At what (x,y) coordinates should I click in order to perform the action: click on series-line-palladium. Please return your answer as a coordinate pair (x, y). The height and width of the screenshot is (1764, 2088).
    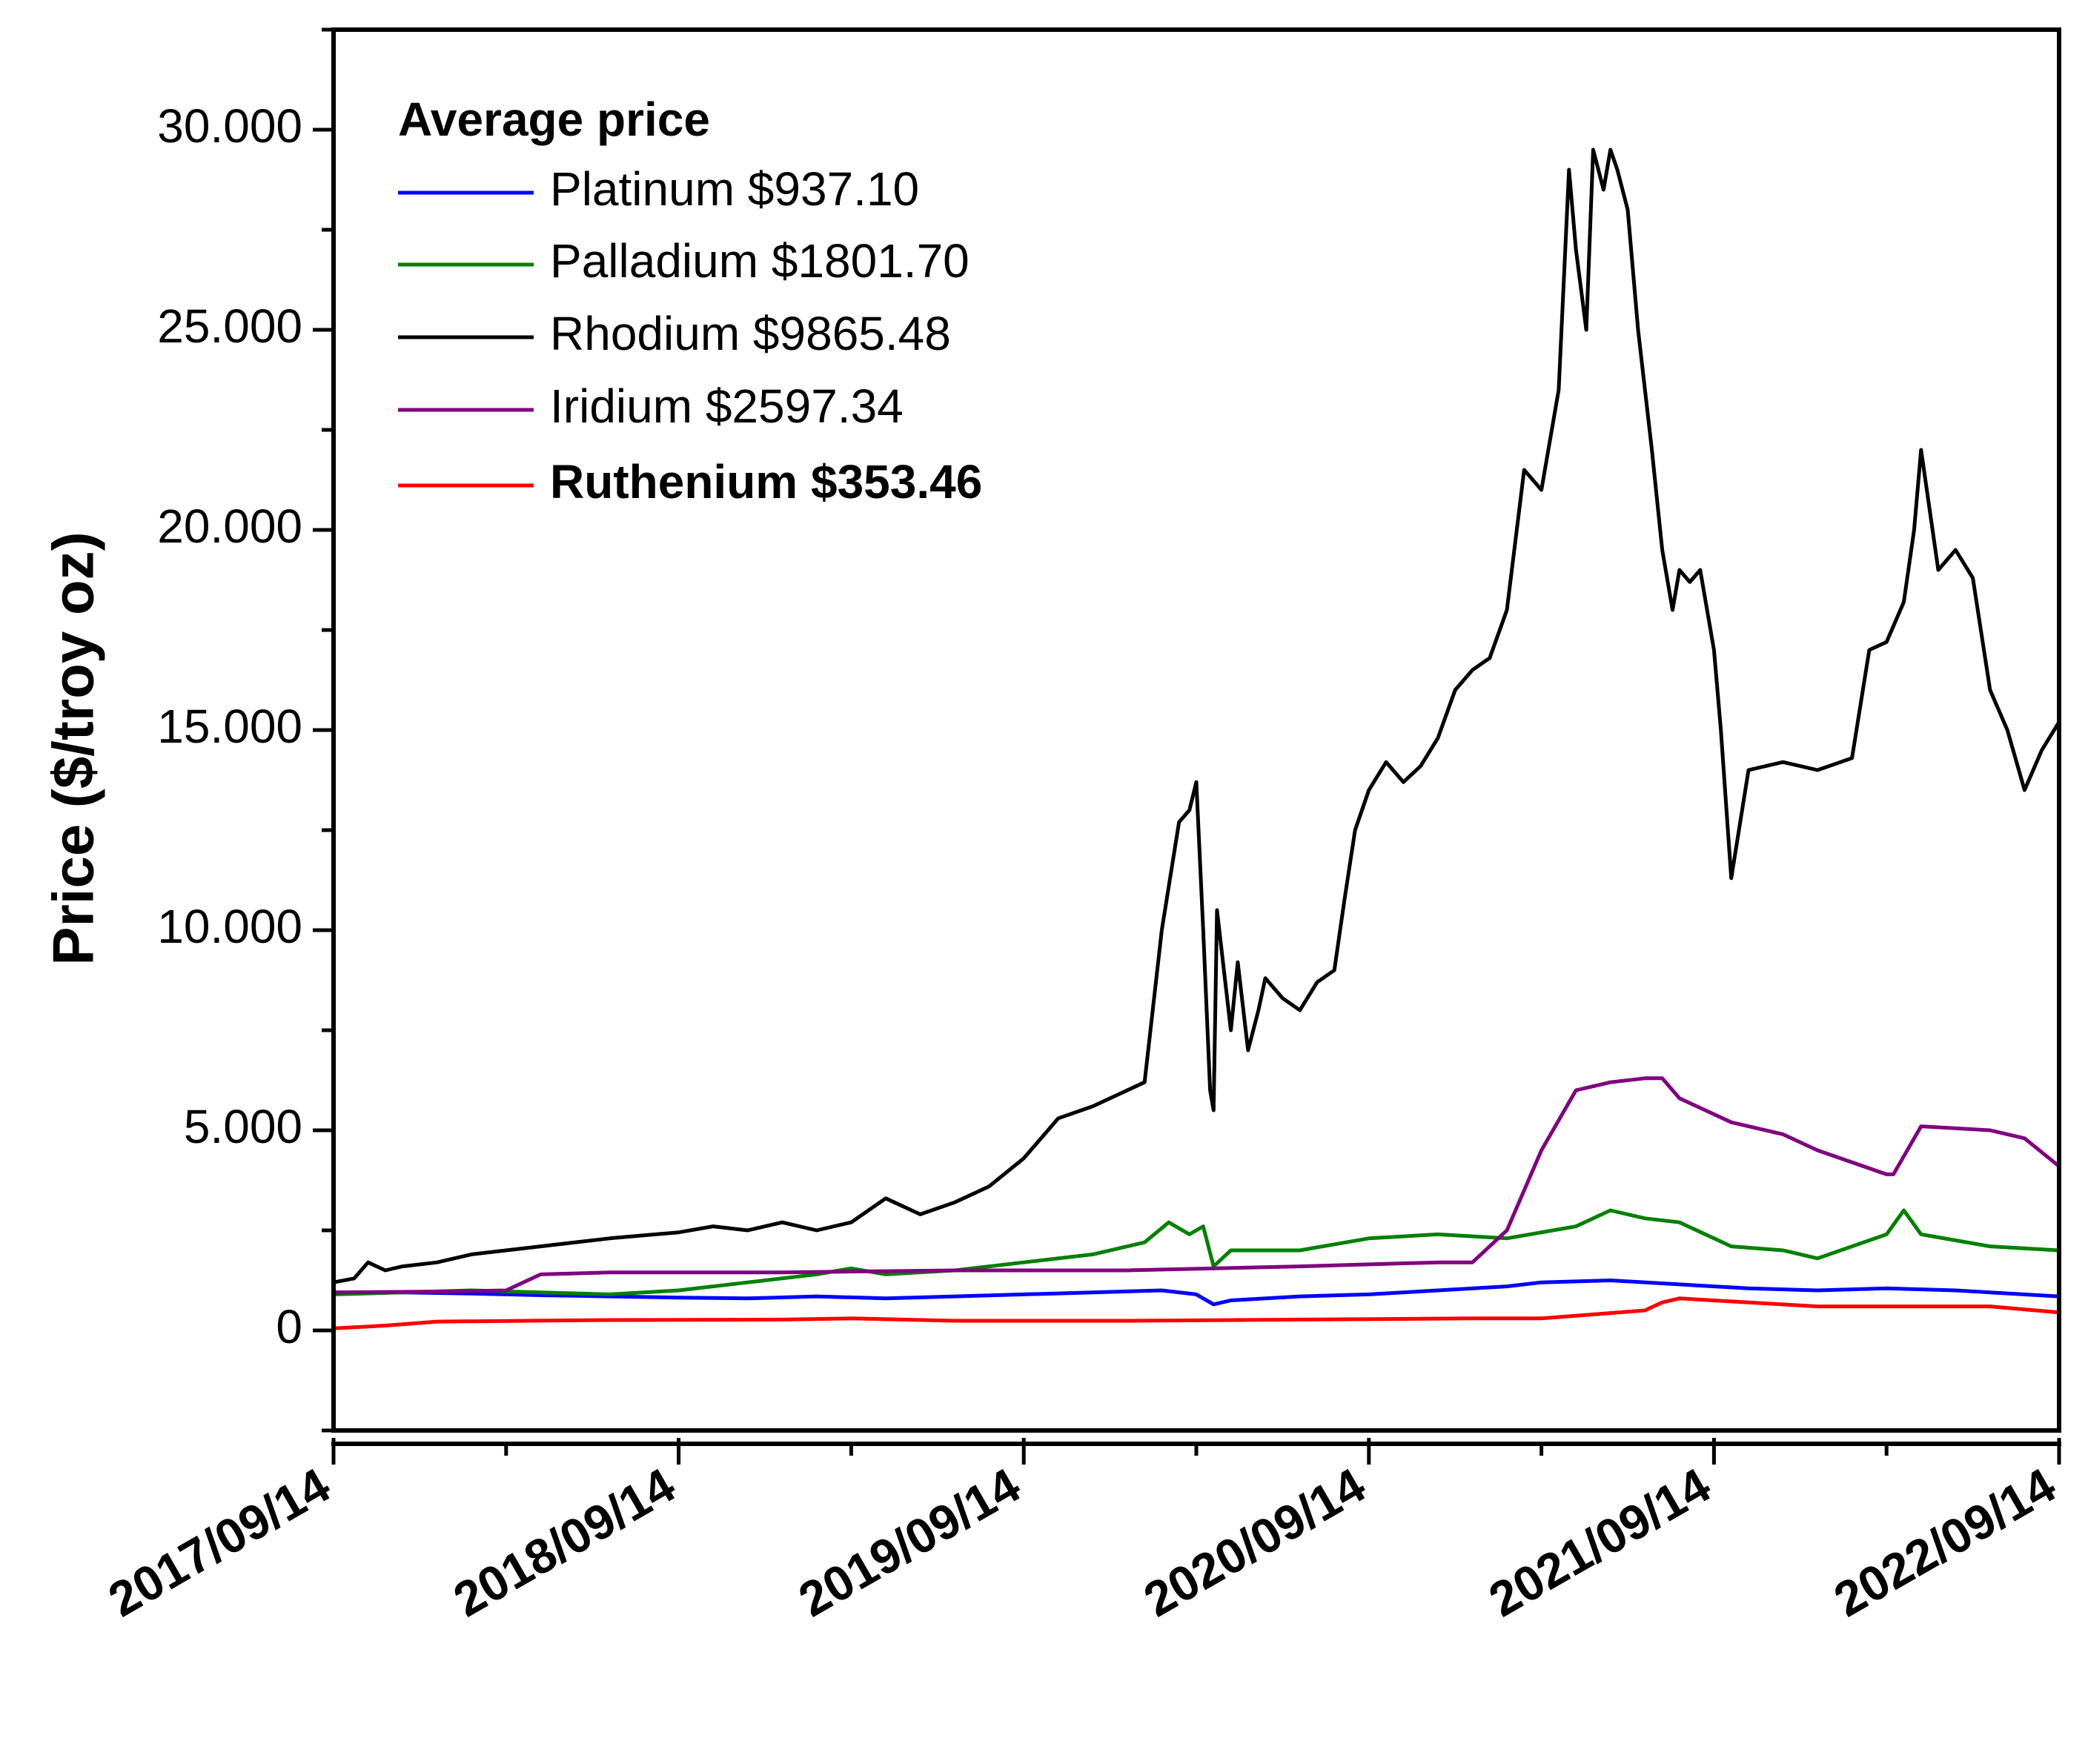
    Looking at the image, I should click on (1196, 1252).